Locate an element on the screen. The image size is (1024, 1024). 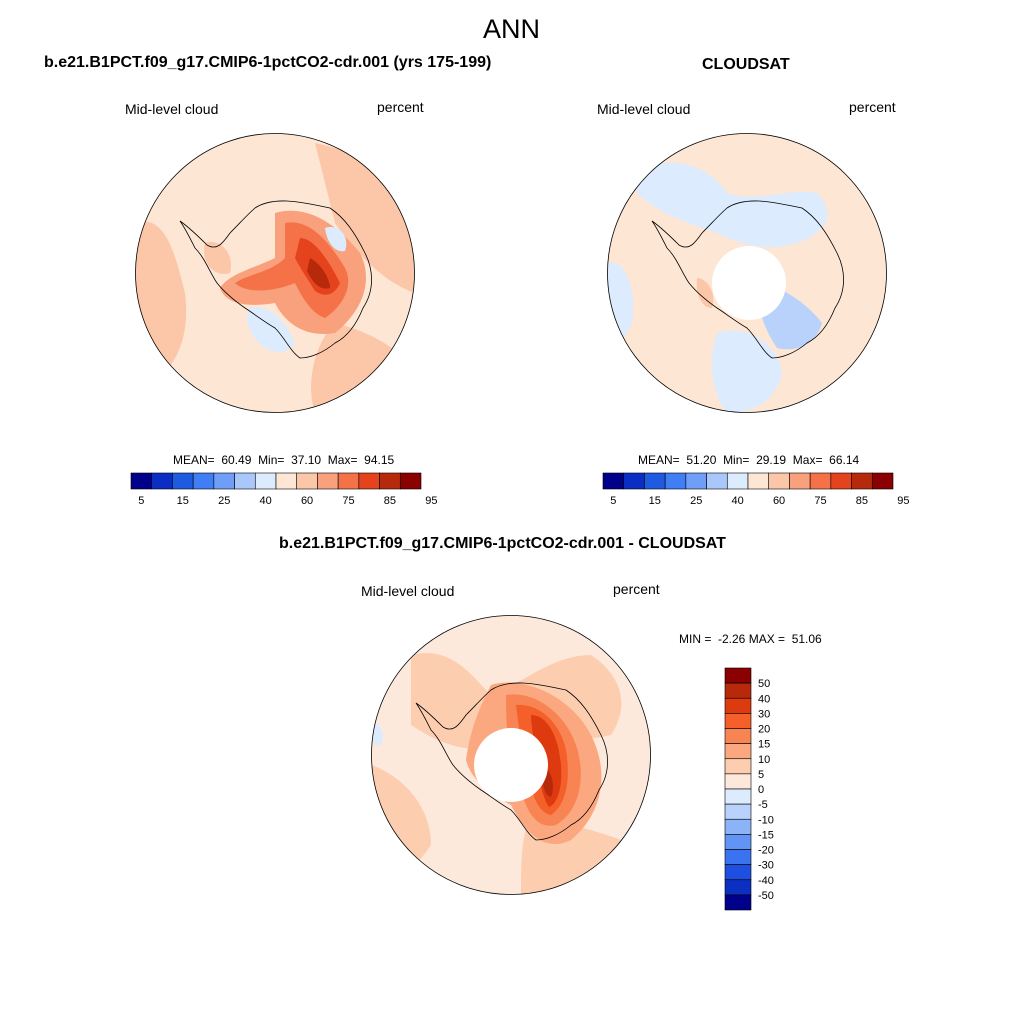
diff-colorbar-tick-label: 30 is located at coordinates (764, 714).